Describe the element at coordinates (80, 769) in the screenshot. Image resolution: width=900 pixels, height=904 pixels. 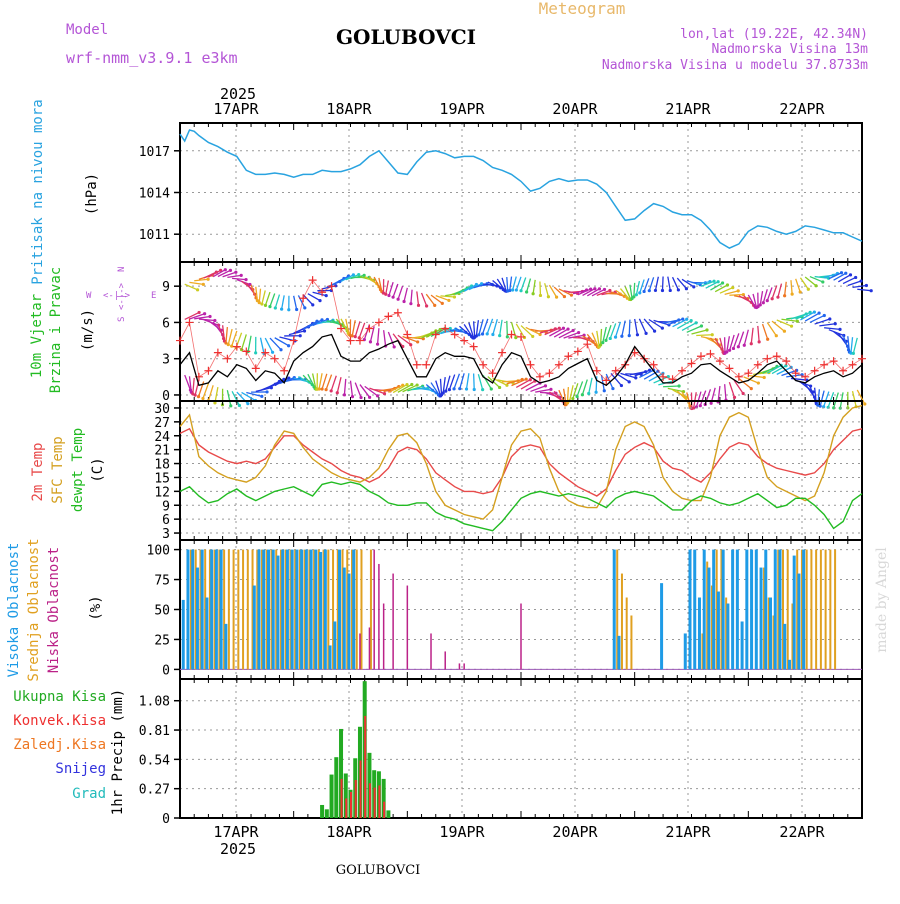
I see `legend-snow: Snijeg` at that location.